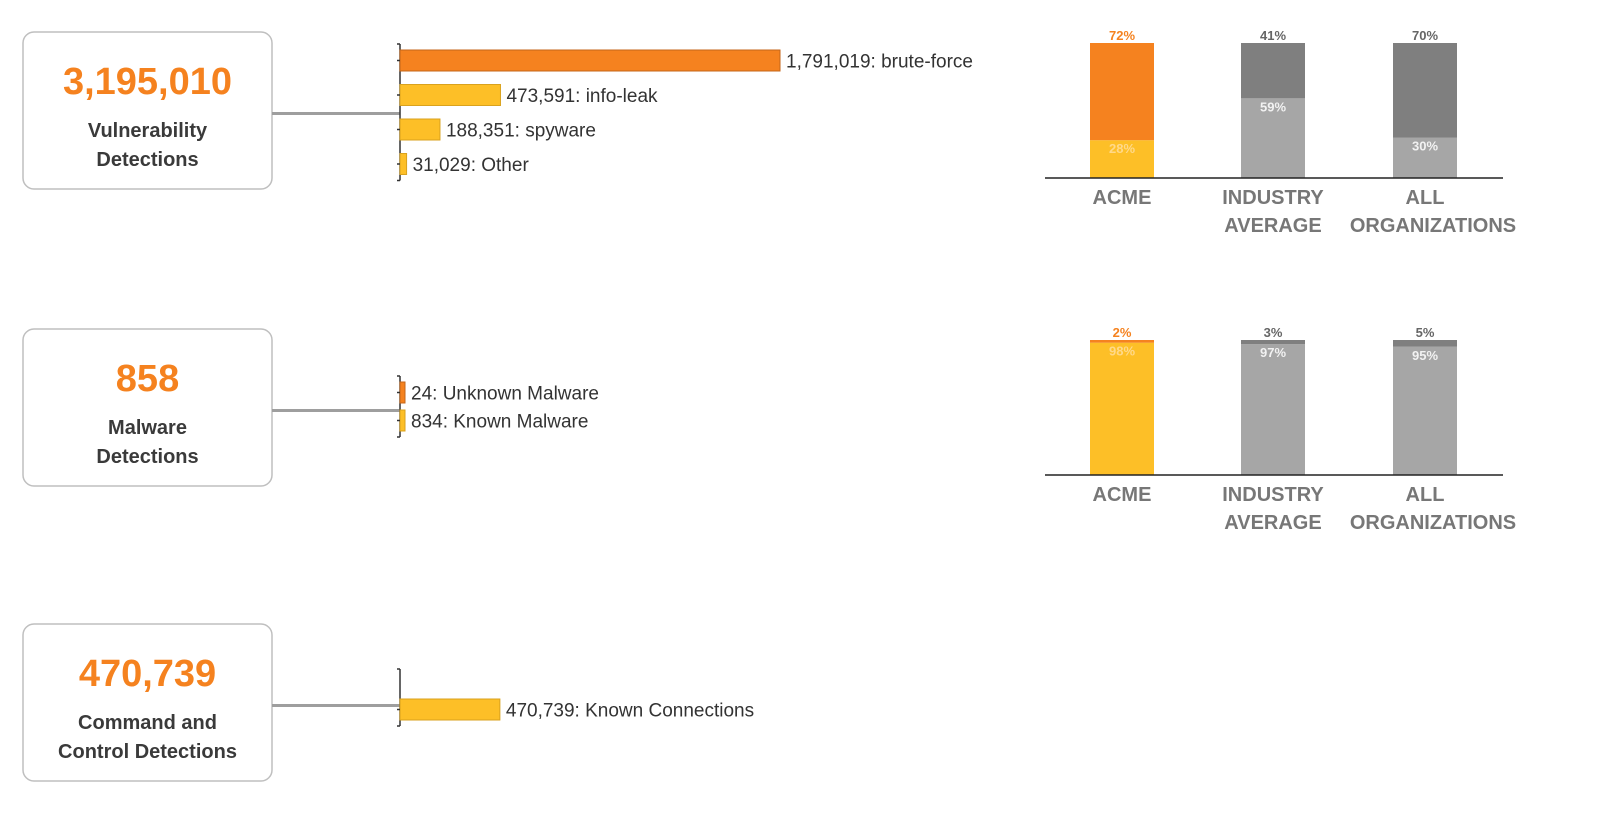 Image resolution: width=1600 pixels, height=830 pixels. What do you see at coordinates (505, 394) in the screenshot?
I see `malware-breakdown-label: 24: Unknown Malware` at bounding box center [505, 394].